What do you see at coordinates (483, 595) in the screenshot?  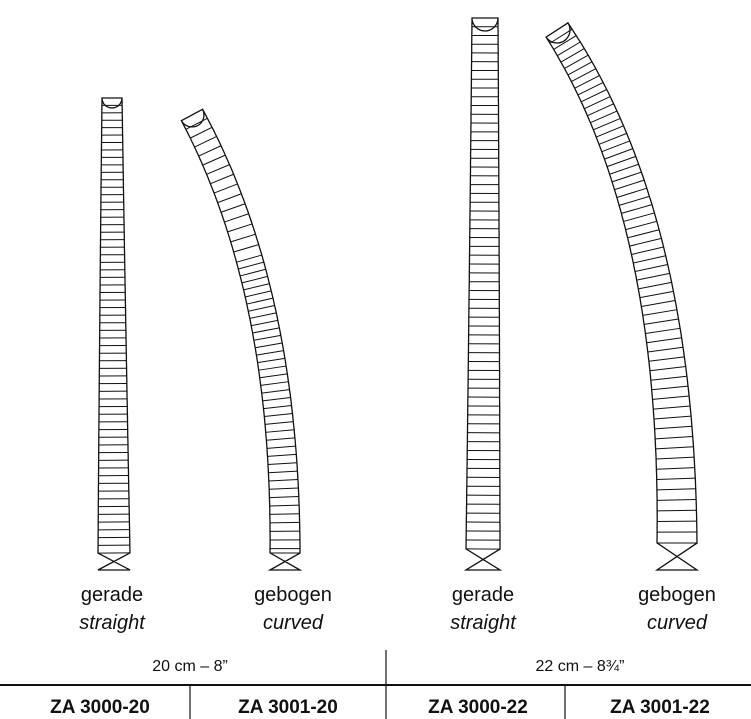 I see `label-de: gerade` at bounding box center [483, 595].